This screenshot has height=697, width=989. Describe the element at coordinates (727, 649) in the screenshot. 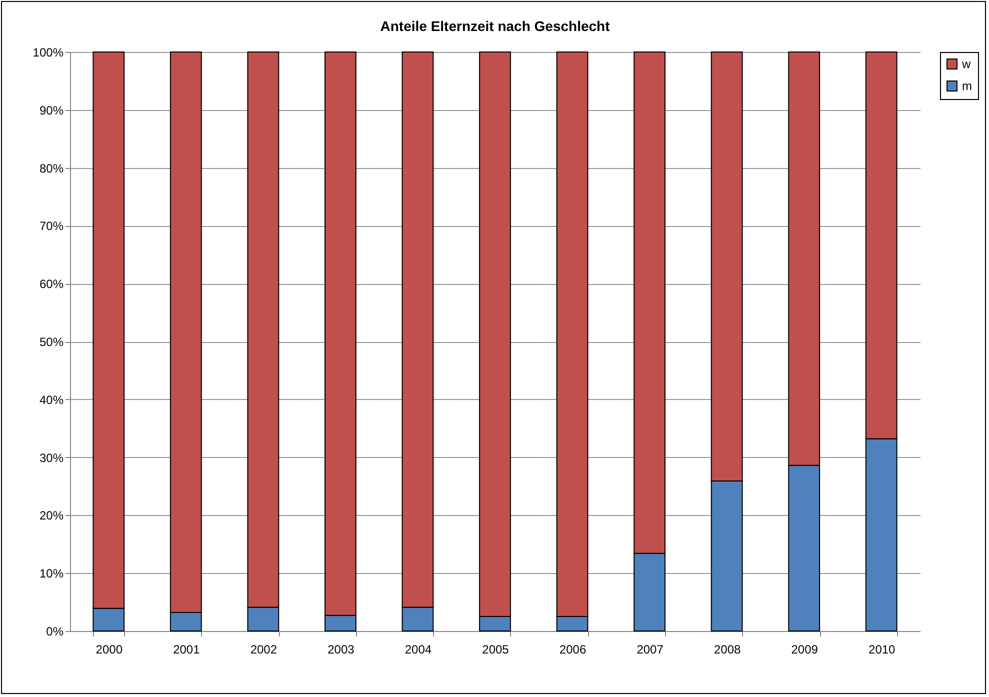

I see `x-tick-label: 2008` at that location.